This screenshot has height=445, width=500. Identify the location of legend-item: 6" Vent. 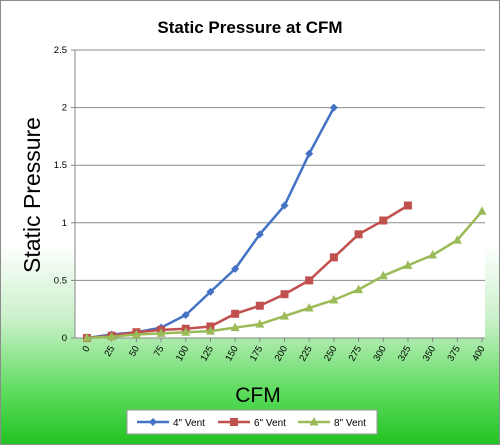
(252, 423).